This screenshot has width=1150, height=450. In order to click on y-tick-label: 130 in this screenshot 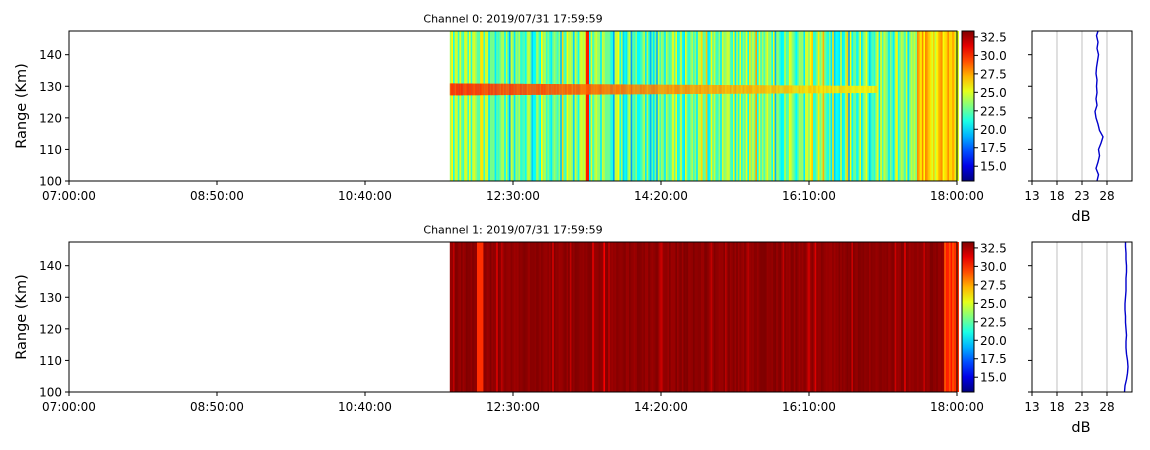, I will do `click(50, 87)`.